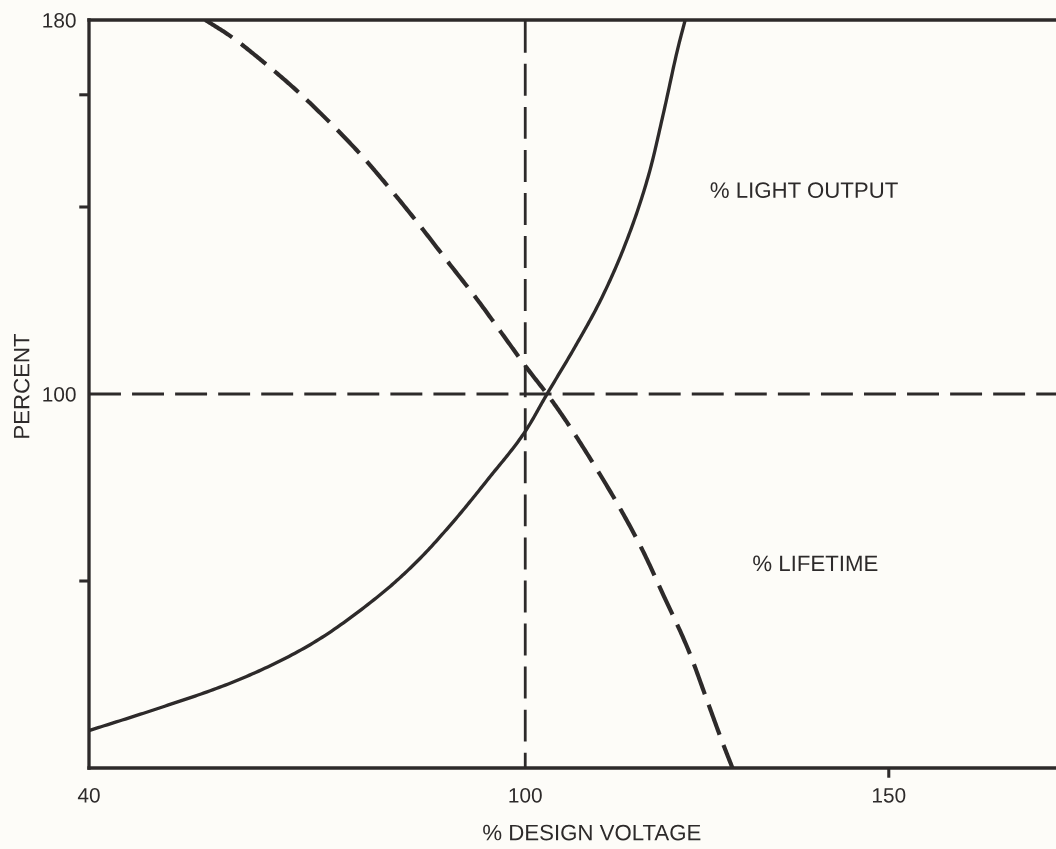  What do you see at coordinates (59, 20) in the screenshot?
I see `y-tick-label: 180` at bounding box center [59, 20].